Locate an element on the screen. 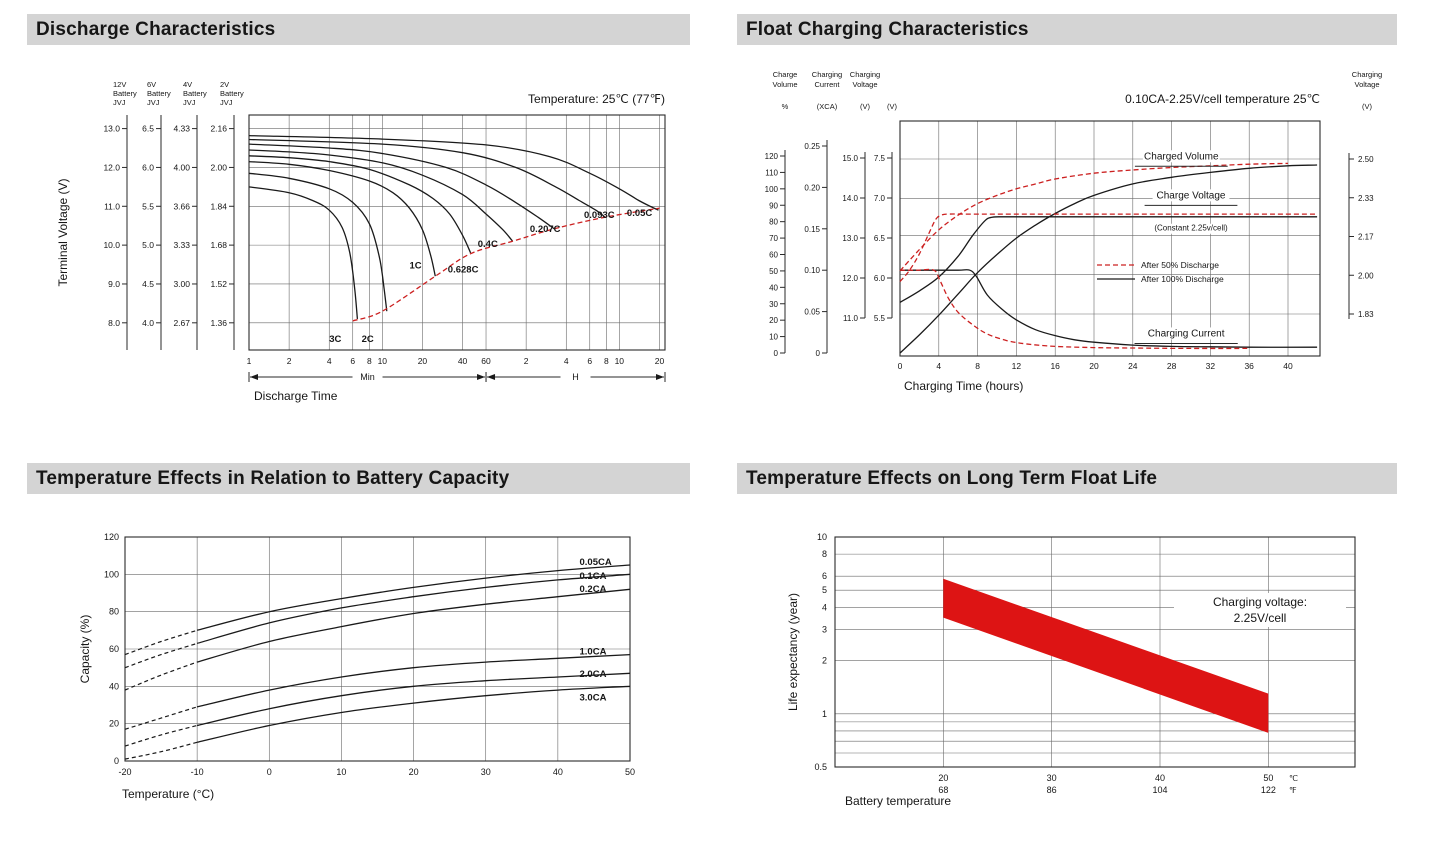 The width and height of the screenshot is (1435, 857). tick-label: 10.0 is located at coordinates (111, 245).